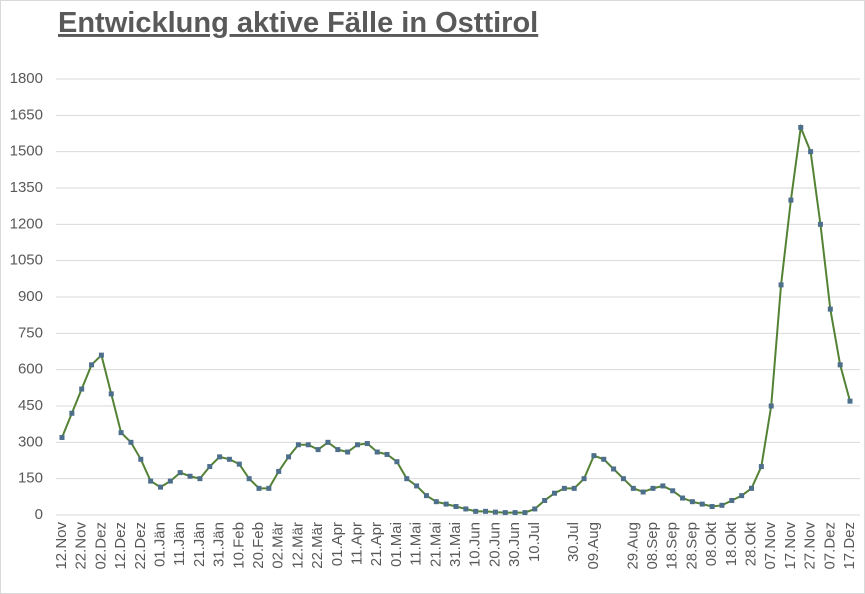 This screenshot has height=594, width=865. What do you see at coordinates (219, 544) in the screenshot?
I see `x-tick-label: 31.Jän` at bounding box center [219, 544].